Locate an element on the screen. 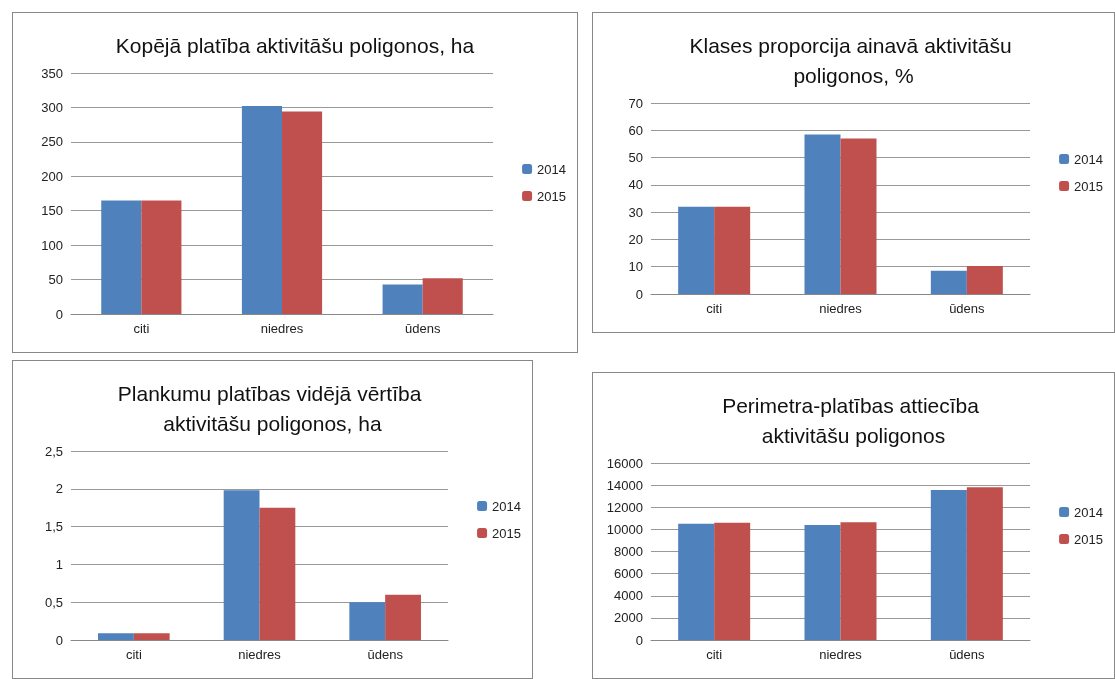 The height and width of the screenshot is (679, 1115). y-tick-label: 0,5 is located at coordinates (53, 602).